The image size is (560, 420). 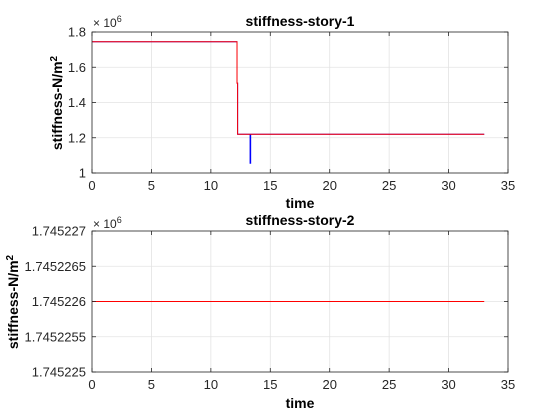 I want to click on y-tick-label: 1.4, so click(x=77, y=102).